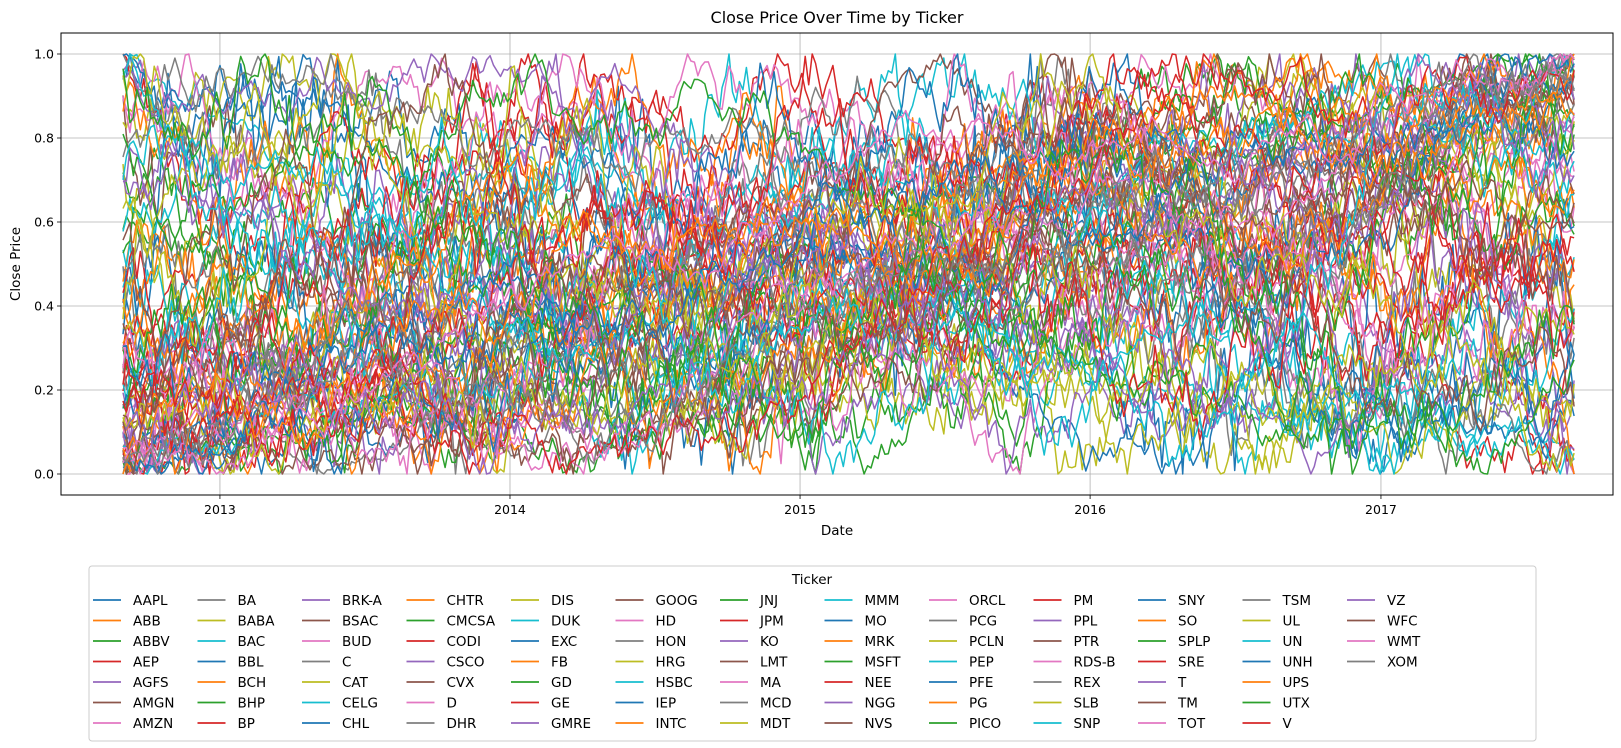 This screenshot has width=1621, height=748. What do you see at coordinates (146, 663) in the screenshot?
I see `legend-label-aep: AEP` at bounding box center [146, 663].